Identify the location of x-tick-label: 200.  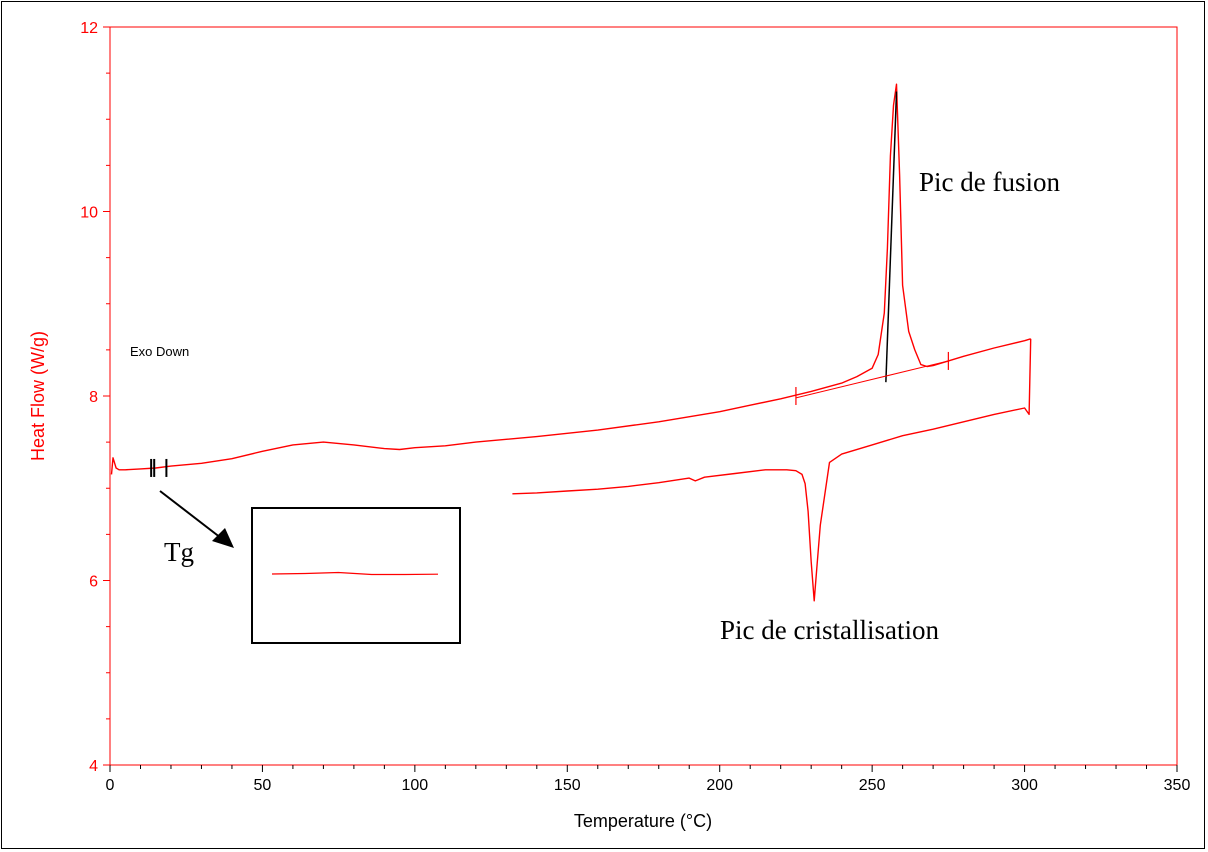
(719, 785).